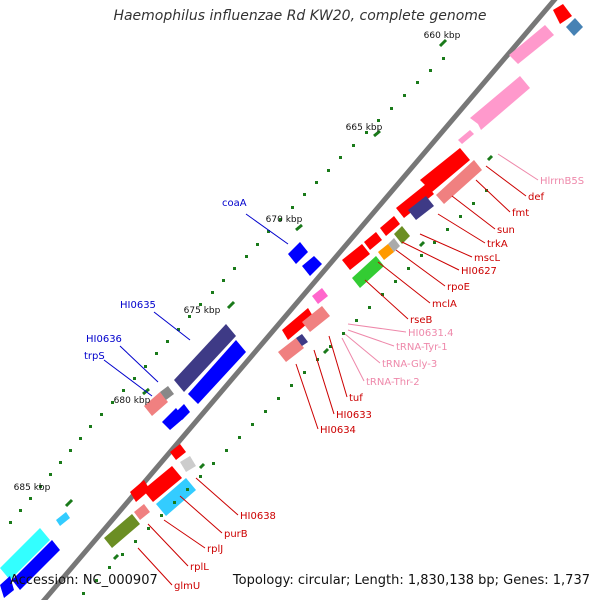 The width and height of the screenshot is (600, 600). I want to click on gene-label: HI0634, so click(338, 430).